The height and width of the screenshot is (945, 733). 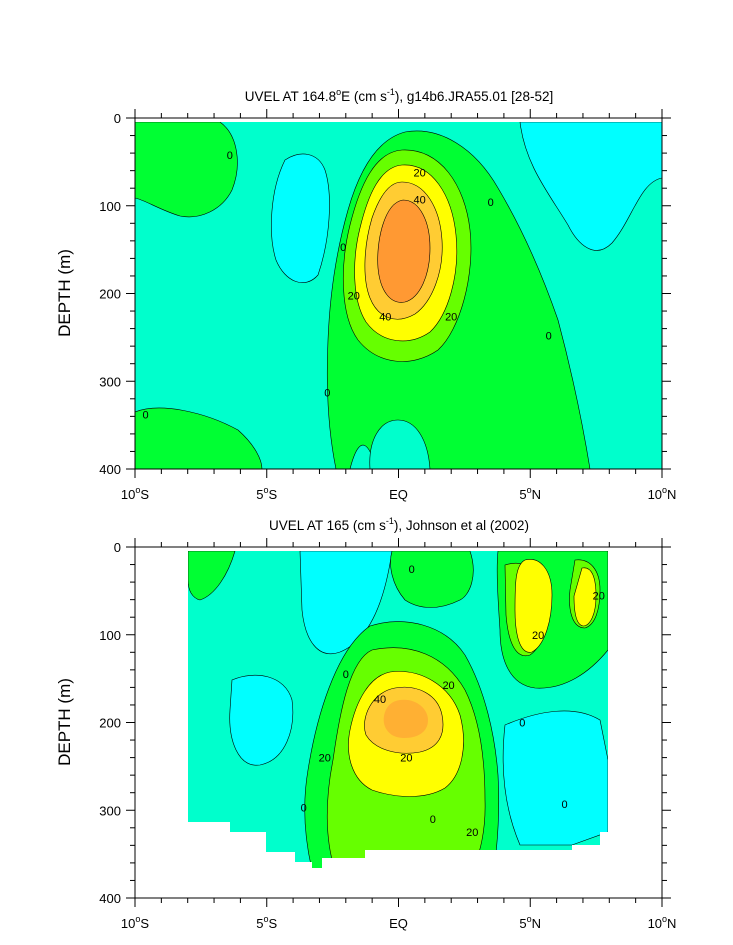 I want to click on band-50-plus-core, so click(x=404, y=251).